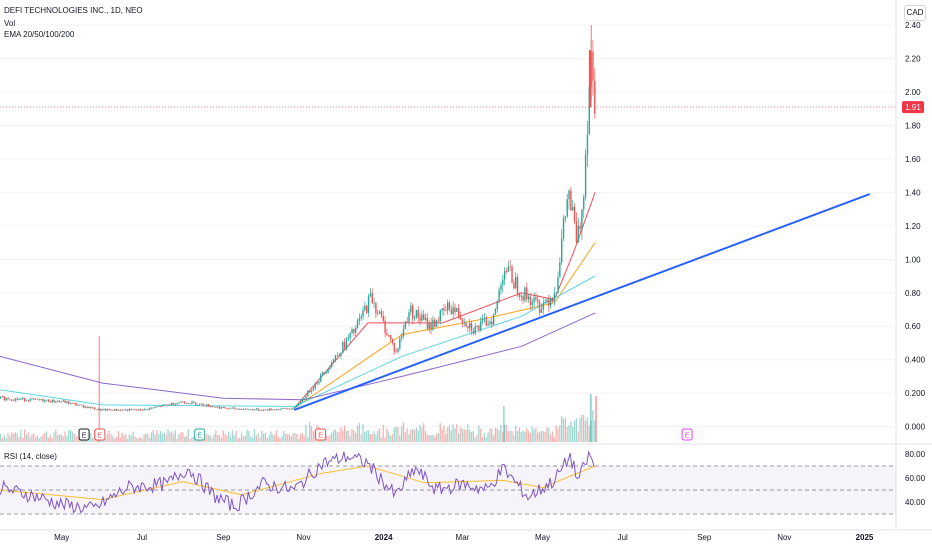 This screenshot has height=555, width=932. I want to click on rsi-legend: RSI (14, close), so click(30, 456).